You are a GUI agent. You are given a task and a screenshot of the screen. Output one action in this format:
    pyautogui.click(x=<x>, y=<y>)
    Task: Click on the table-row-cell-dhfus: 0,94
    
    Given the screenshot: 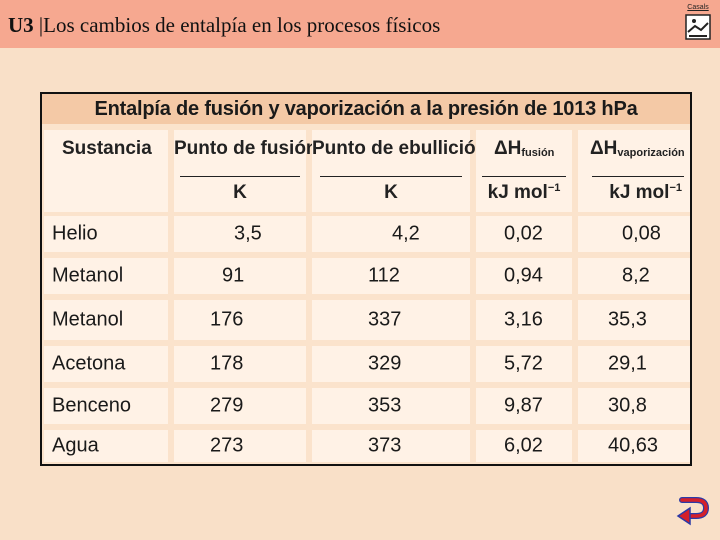 What is the action you would take?
    pyautogui.click(x=524, y=276)
    